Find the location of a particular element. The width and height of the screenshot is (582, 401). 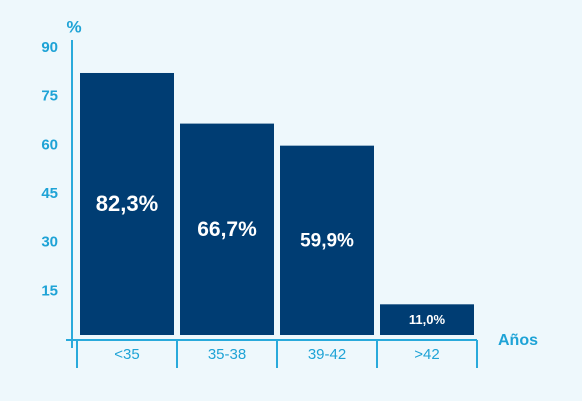

value-label: 82,3% is located at coordinates (127, 203).